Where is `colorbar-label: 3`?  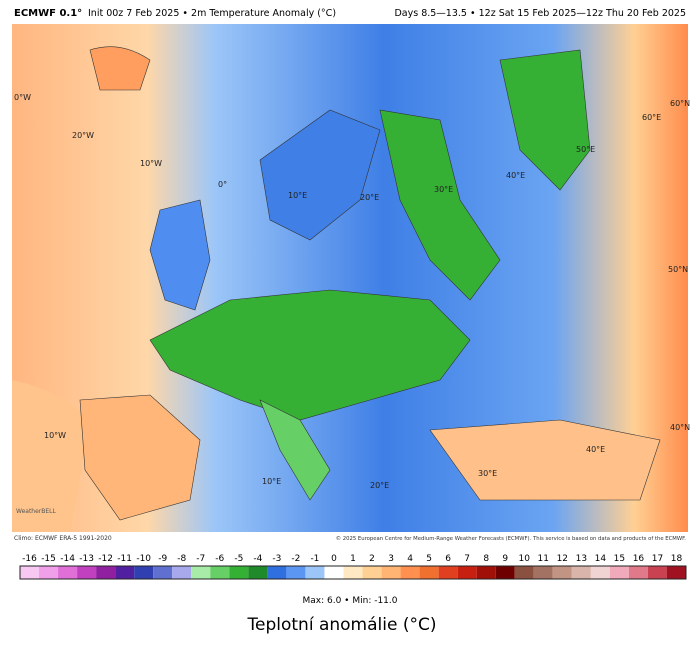
colorbar-label: 3 is located at coordinates (391, 559).